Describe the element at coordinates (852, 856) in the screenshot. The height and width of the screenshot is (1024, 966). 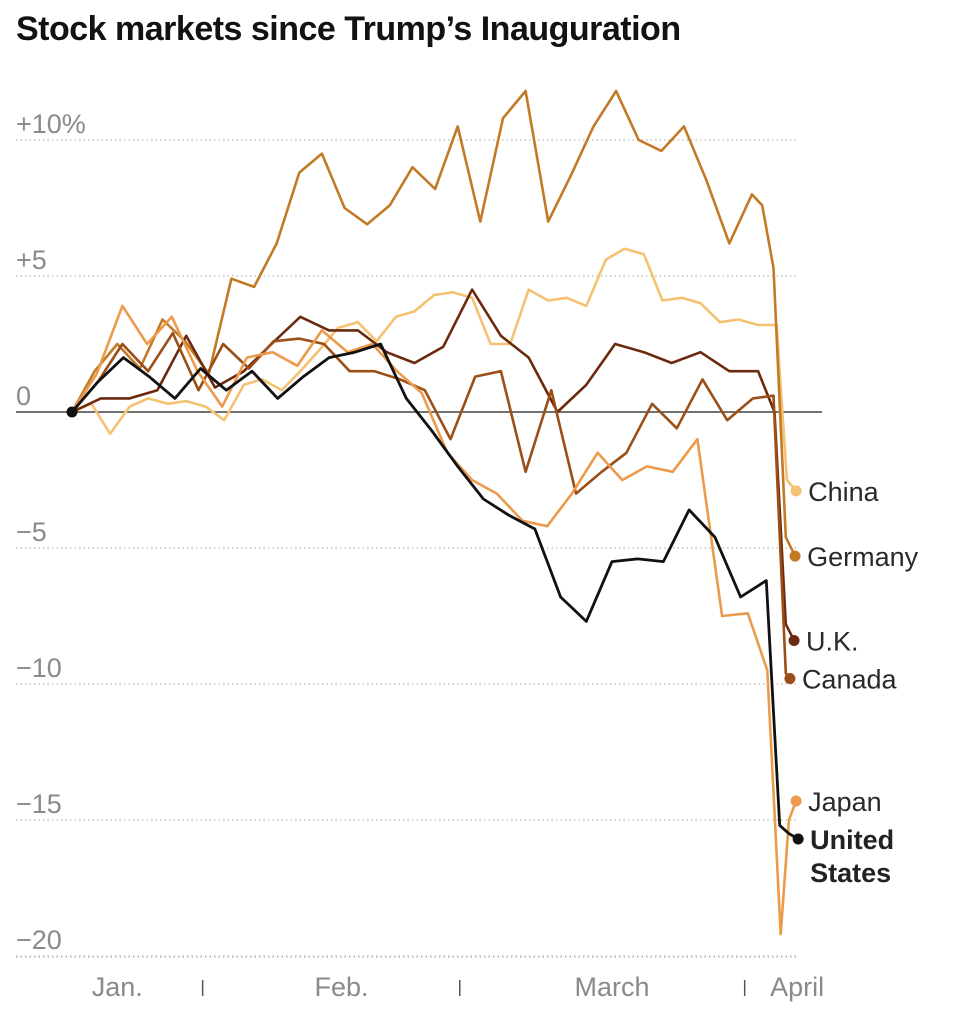
I see `series-label-united-states: United States` at that location.